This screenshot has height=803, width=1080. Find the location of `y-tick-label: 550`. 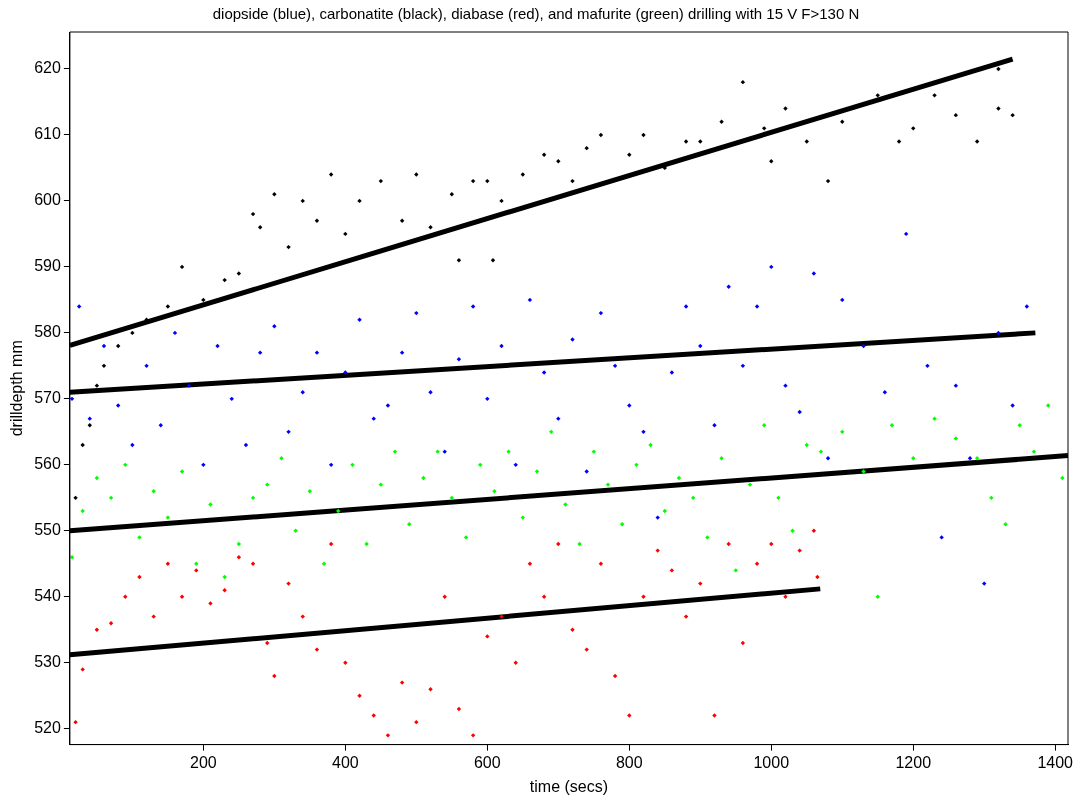

y-tick-label: 550 is located at coordinates (47, 530).